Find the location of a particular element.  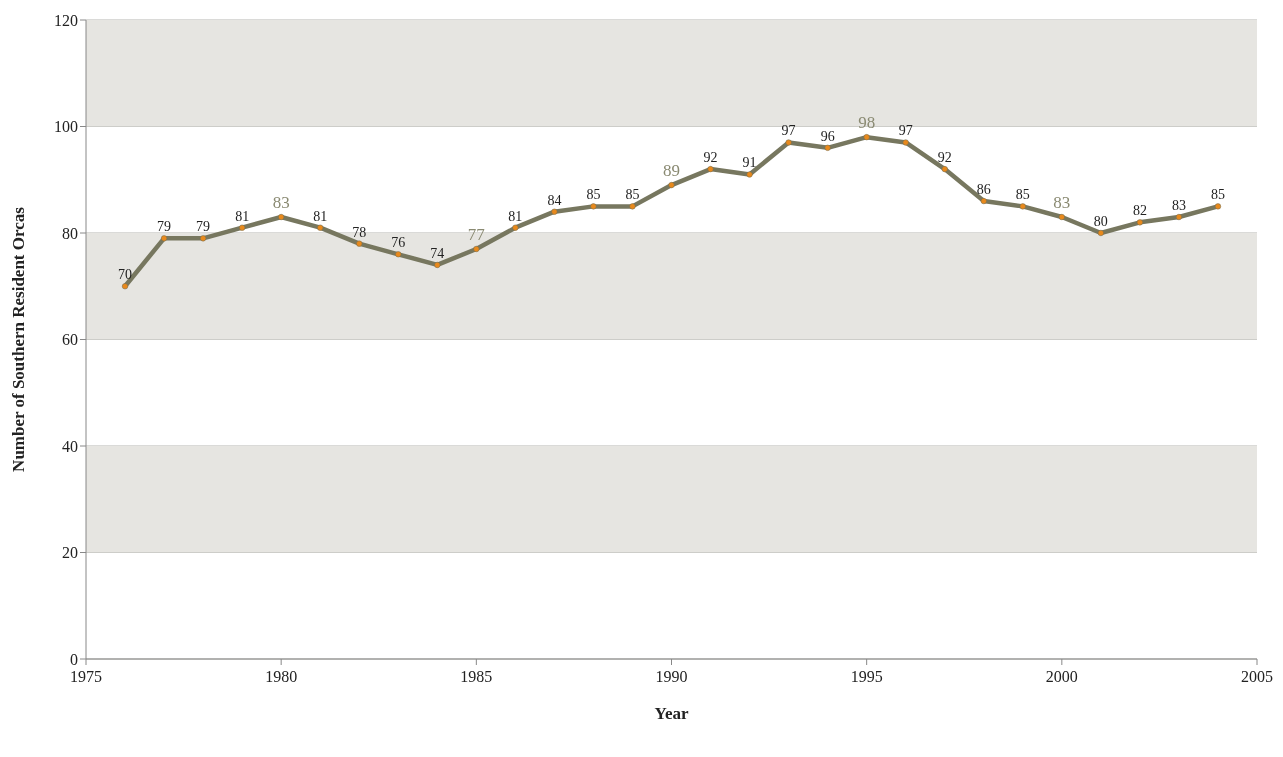

data-label: 78 is located at coordinates (359, 232).